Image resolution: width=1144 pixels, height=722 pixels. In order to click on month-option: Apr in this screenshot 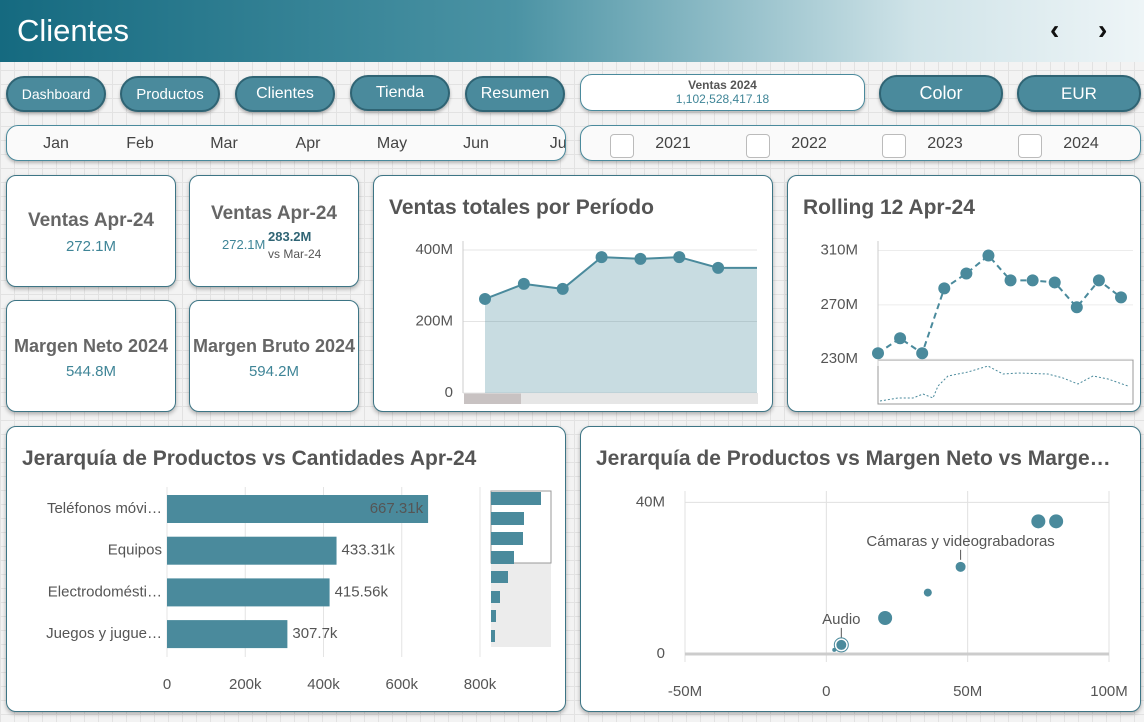, I will do `click(308, 143)`.